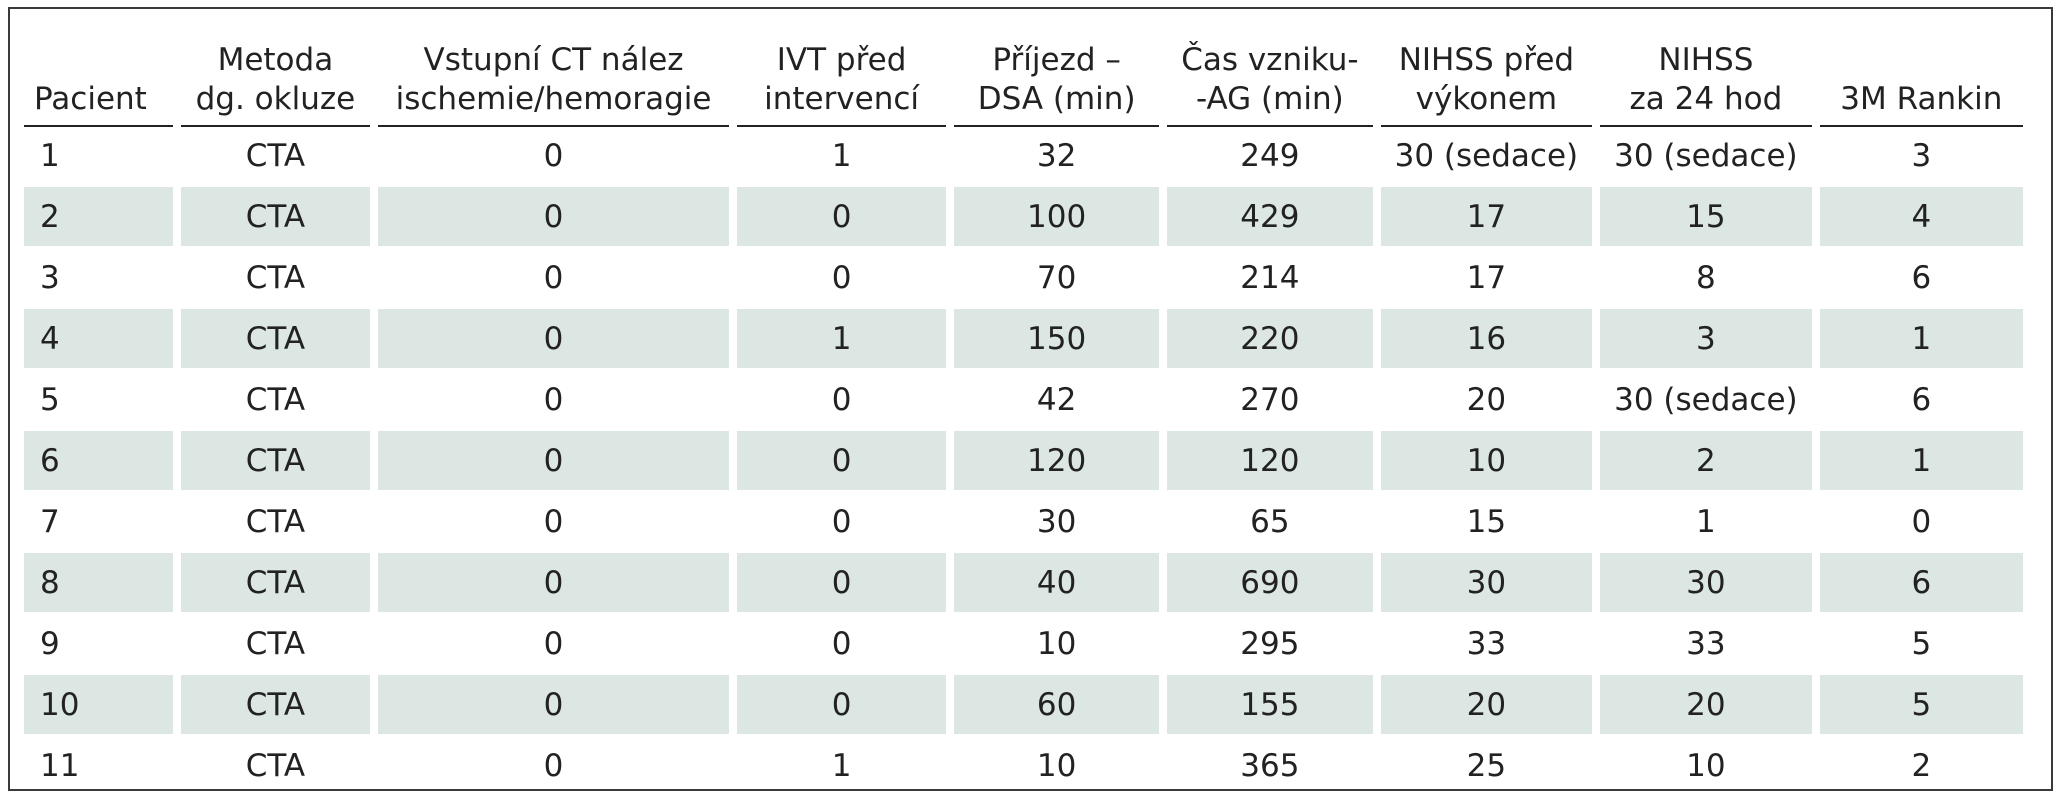 The height and width of the screenshot is (800, 2063). Describe the element at coordinates (1486, 765) in the screenshot. I see `table-cell: 25` at that location.